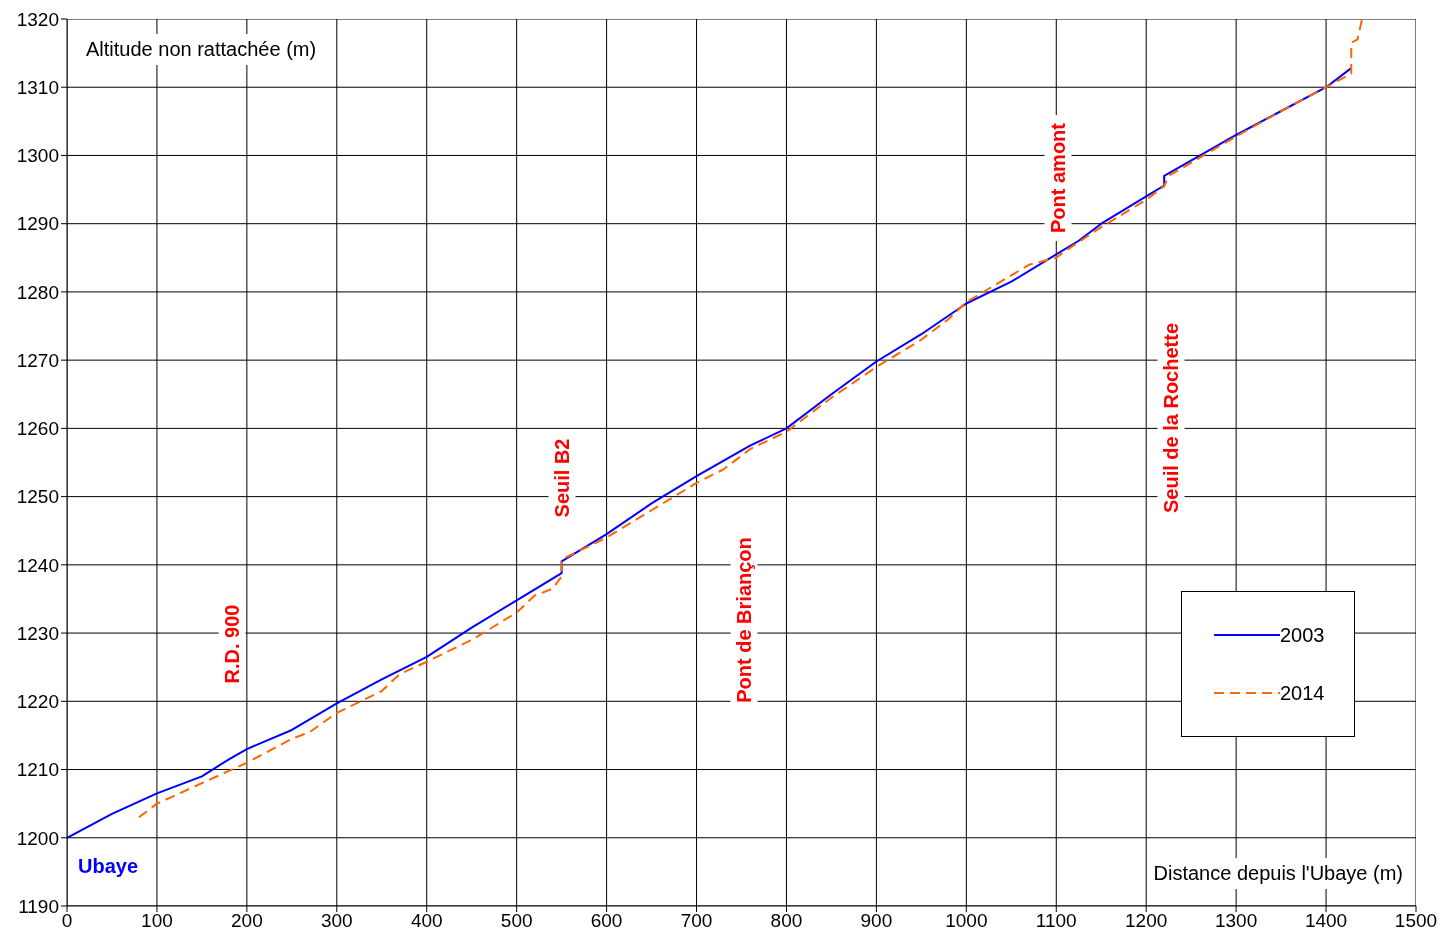 The width and height of the screenshot is (1453, 950). Describe the element at coordinates (516, 921) in the screenshot. I see `x-tick-label: 500` at that location.